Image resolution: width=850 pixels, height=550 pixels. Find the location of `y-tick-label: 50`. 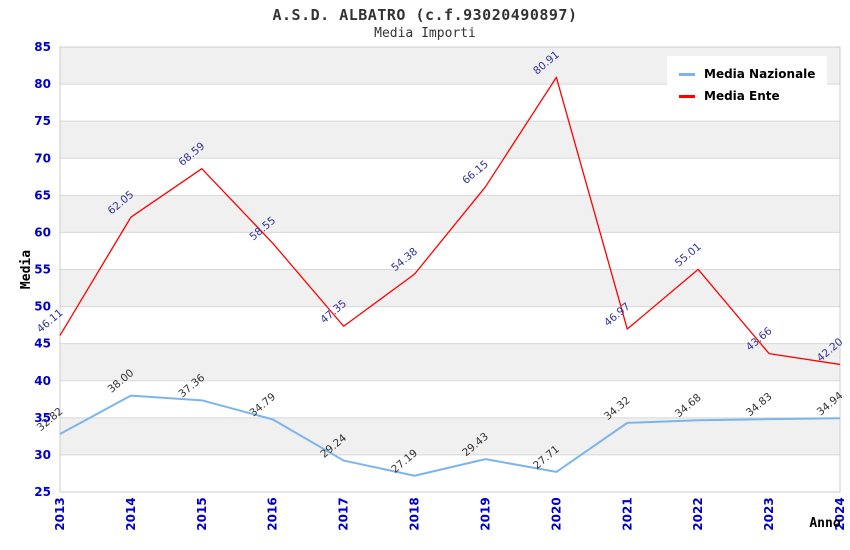

y-tick-label: 50 is located at coordinates (42, 307).